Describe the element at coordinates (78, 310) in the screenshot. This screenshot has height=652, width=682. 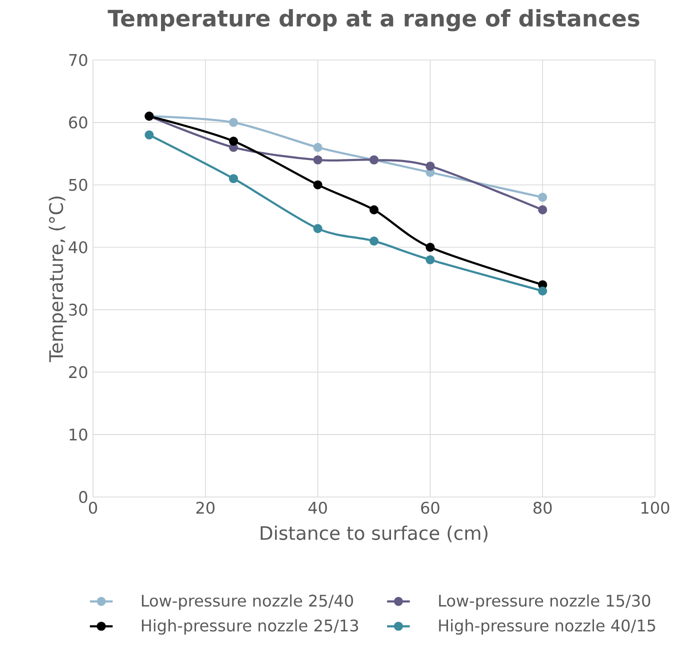
I see `y-tick-label: 30` at that location.